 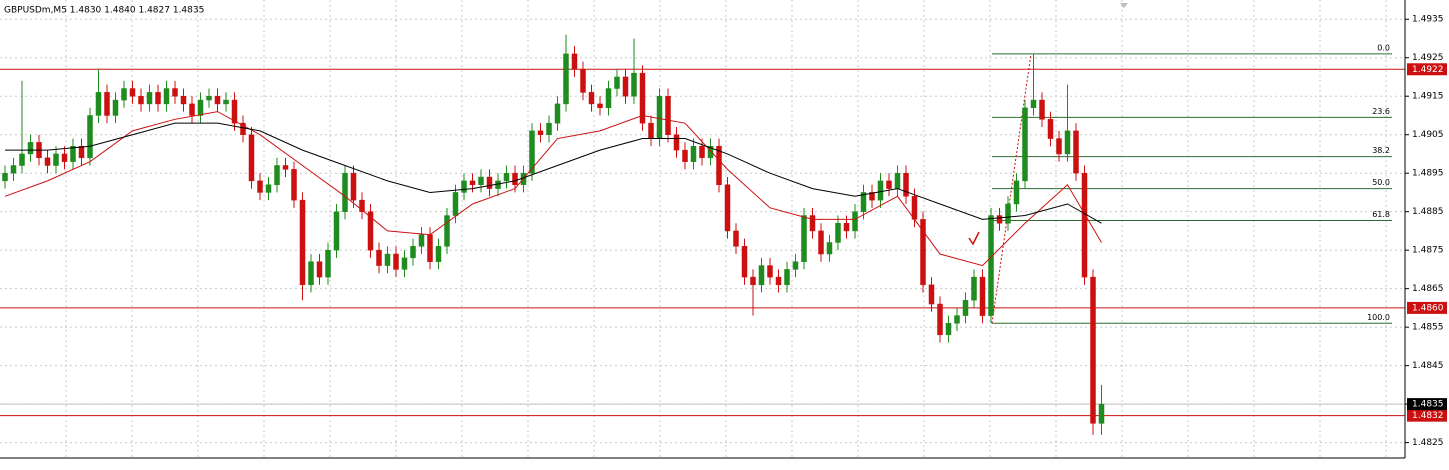 What do you see at coordinates (974, 238) in the screenshot?
I see `check-arrow` at bounding box center [974, 238].